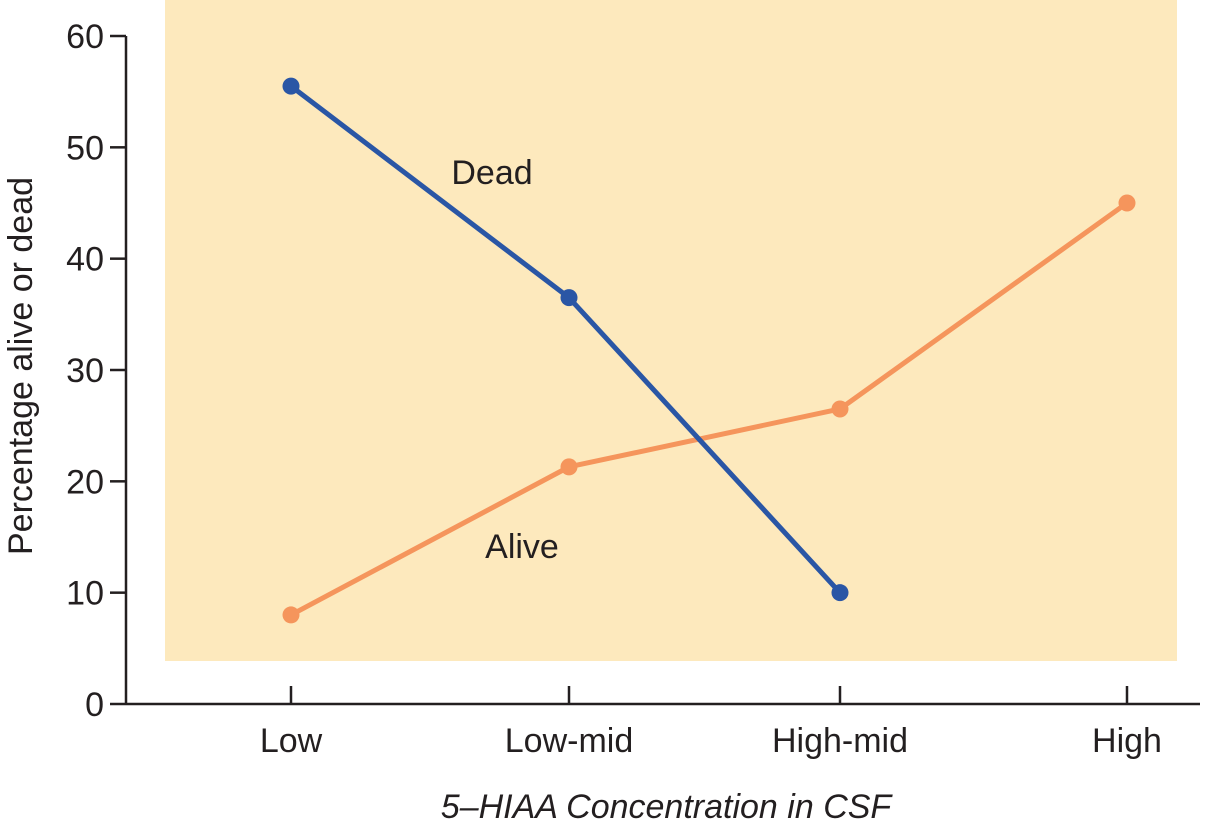 This screenshot has width=1230, height=825. What do you see at coordinates (1127, 741) in the screenshot?
I see `x-tick-label-3: High` at bounding box center [1127, 741].